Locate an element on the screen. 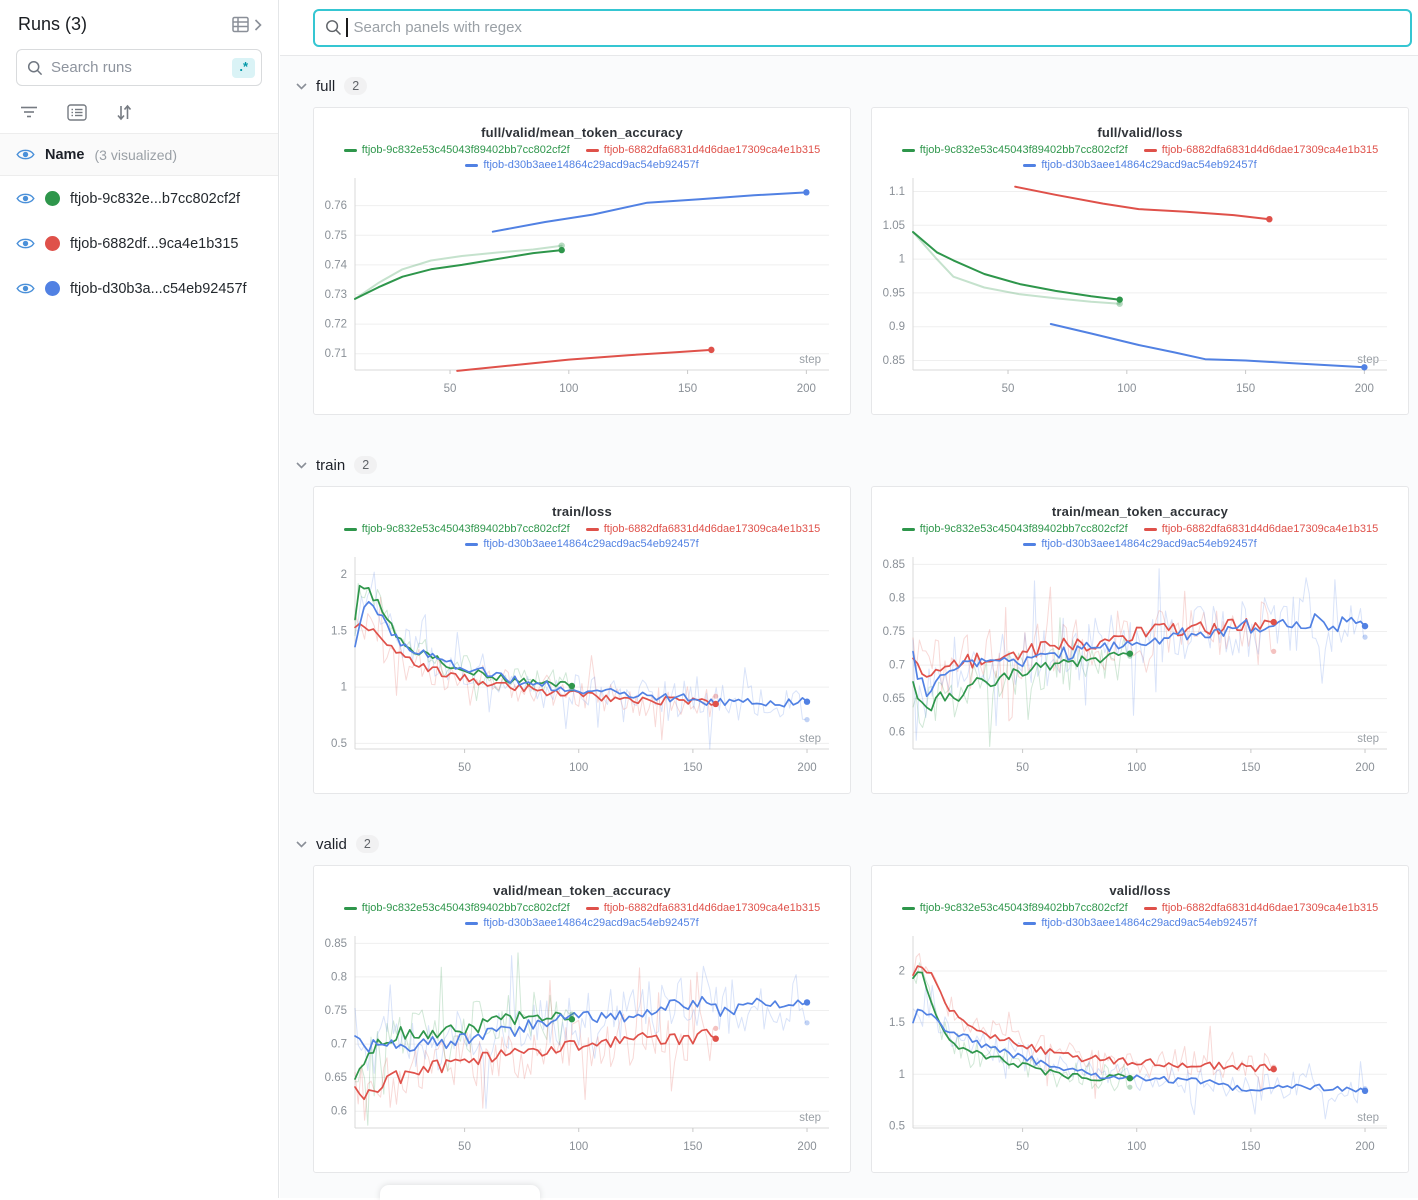 The width and height of the screenshot is (1418, 1200). regex-toggle-button: .* is located at coordinates (243, 68).